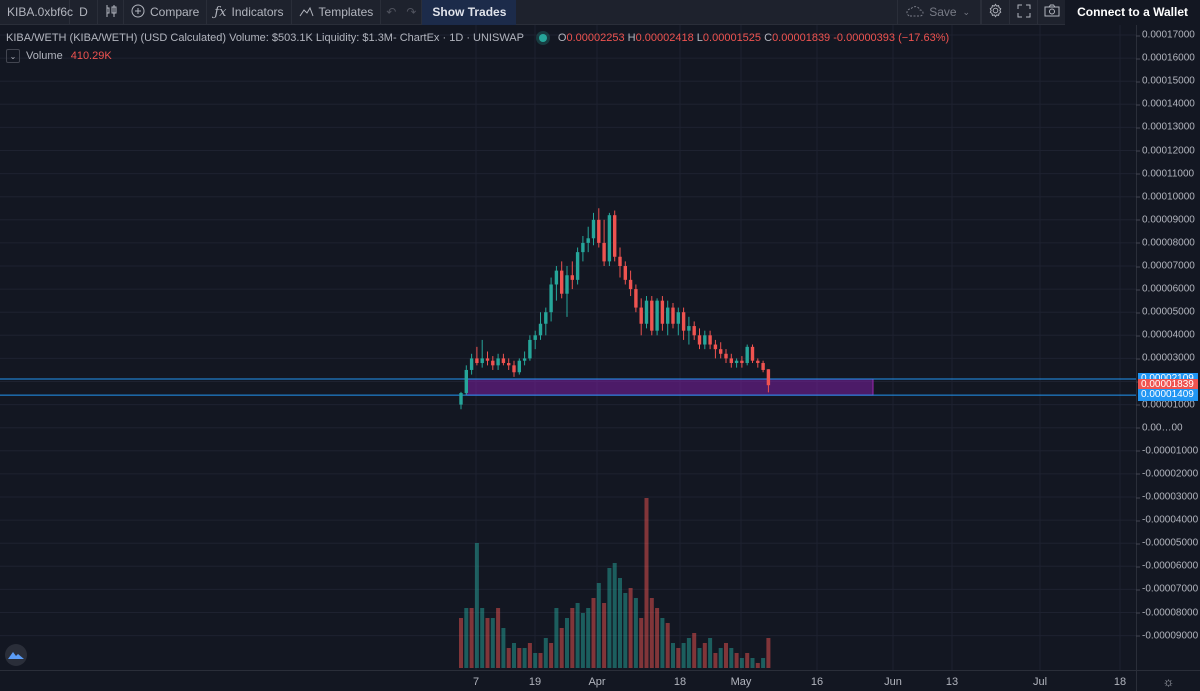  What do you see at coordinates (257, 12) in the screenshot?
I see `indicators-label: Indicators` at bounding box center [257, 12].